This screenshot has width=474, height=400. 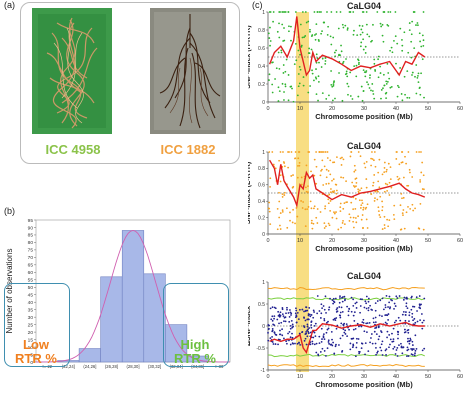 I want to click on snp-ylabel: SNP-index (L-RTR), so click(x=250, y=193).